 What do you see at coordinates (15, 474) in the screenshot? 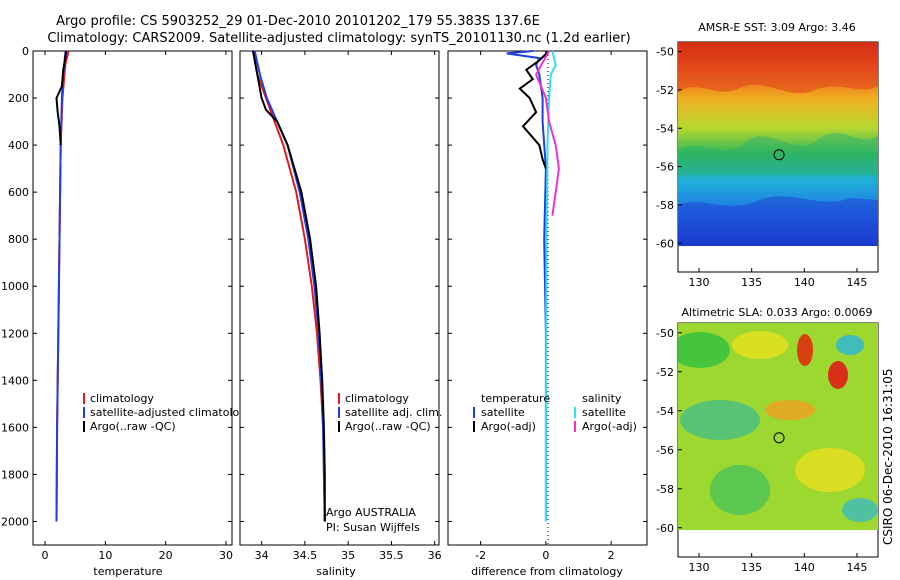
I see `y-tick-label: 1800` at bounding box center [15, 474].